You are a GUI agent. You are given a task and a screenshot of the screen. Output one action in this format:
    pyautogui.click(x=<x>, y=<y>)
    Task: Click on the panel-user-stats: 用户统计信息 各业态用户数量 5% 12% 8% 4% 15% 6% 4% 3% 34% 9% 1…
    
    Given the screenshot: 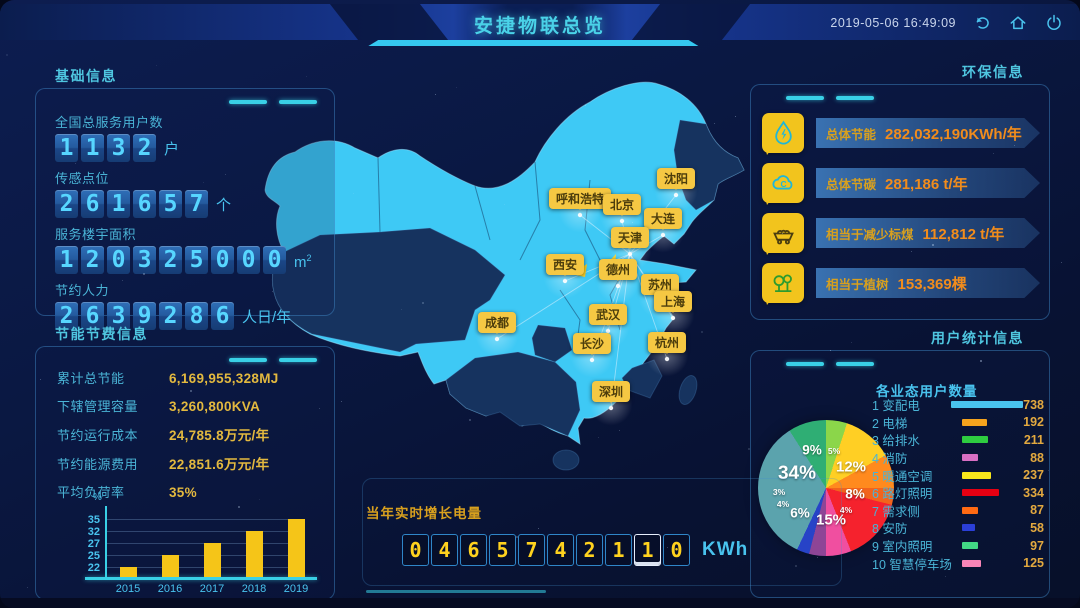 What is the action you would take?
    pyautogui.click(x=900, y=463)
    